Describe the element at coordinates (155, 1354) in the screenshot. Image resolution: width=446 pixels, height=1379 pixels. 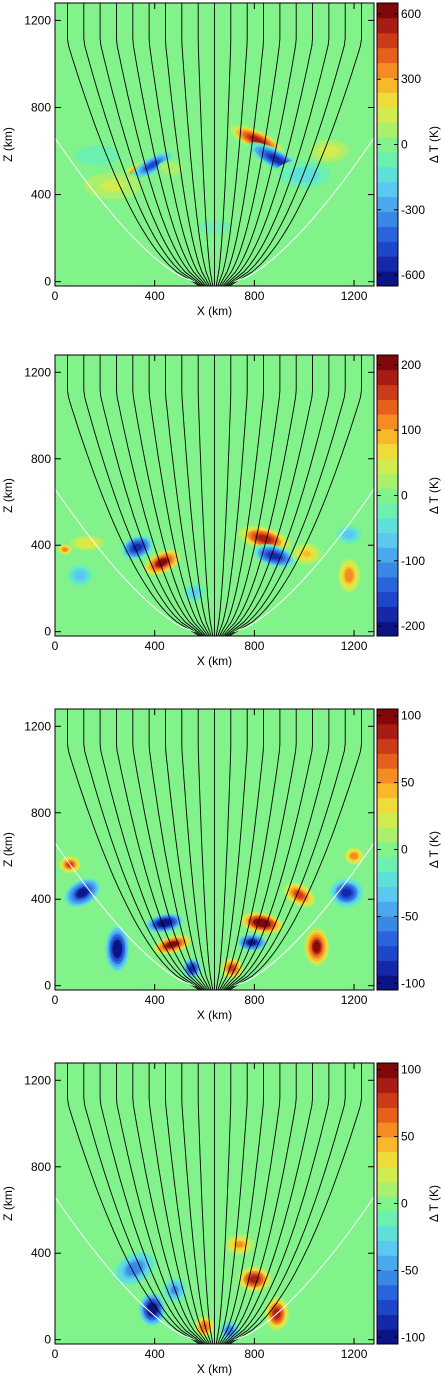
I see `x-tick-label: 400` at that location.